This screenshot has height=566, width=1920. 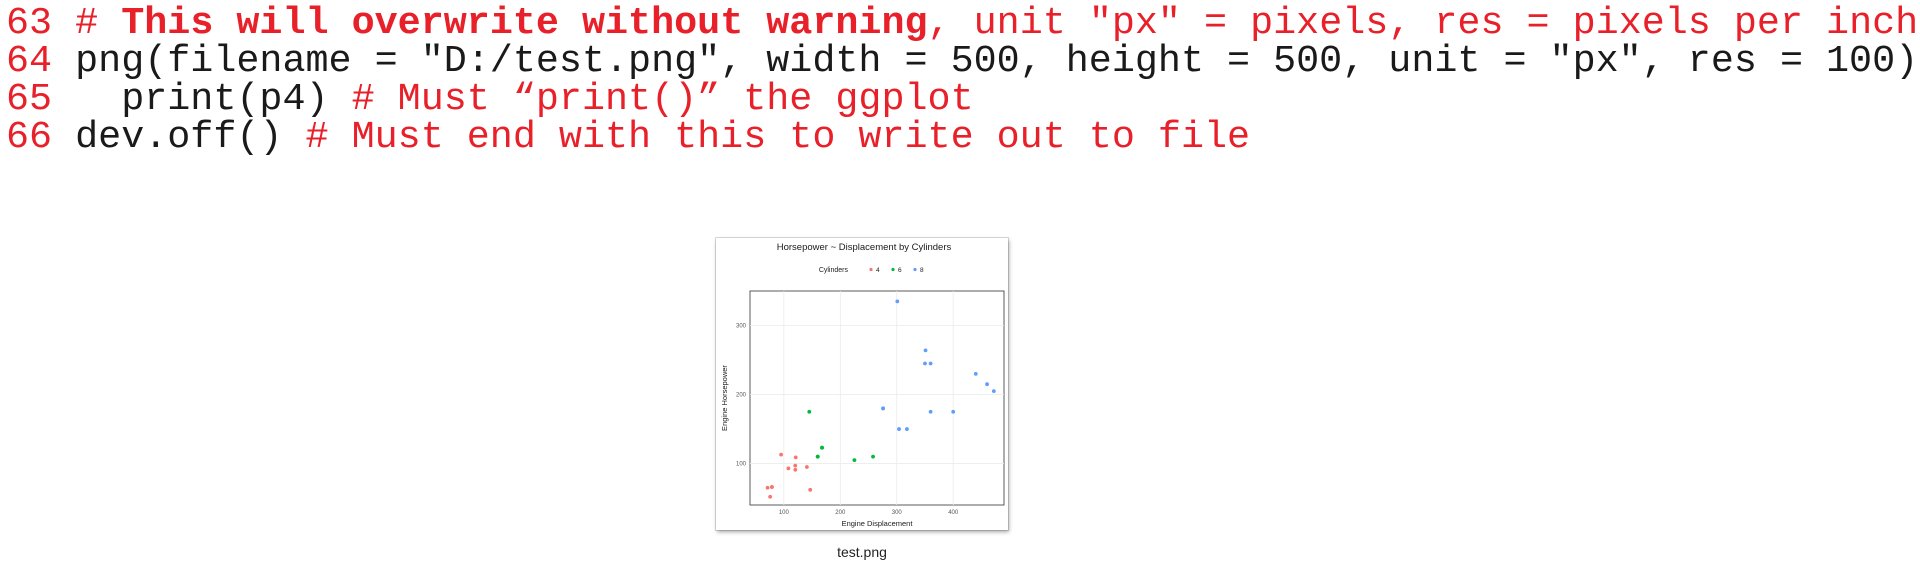 What do you see at coordinates (864, 247) in the screenshot?
I see `chart-title: Horsepower ~ Displacement by Cylinders` at bounding box center [864, 247].